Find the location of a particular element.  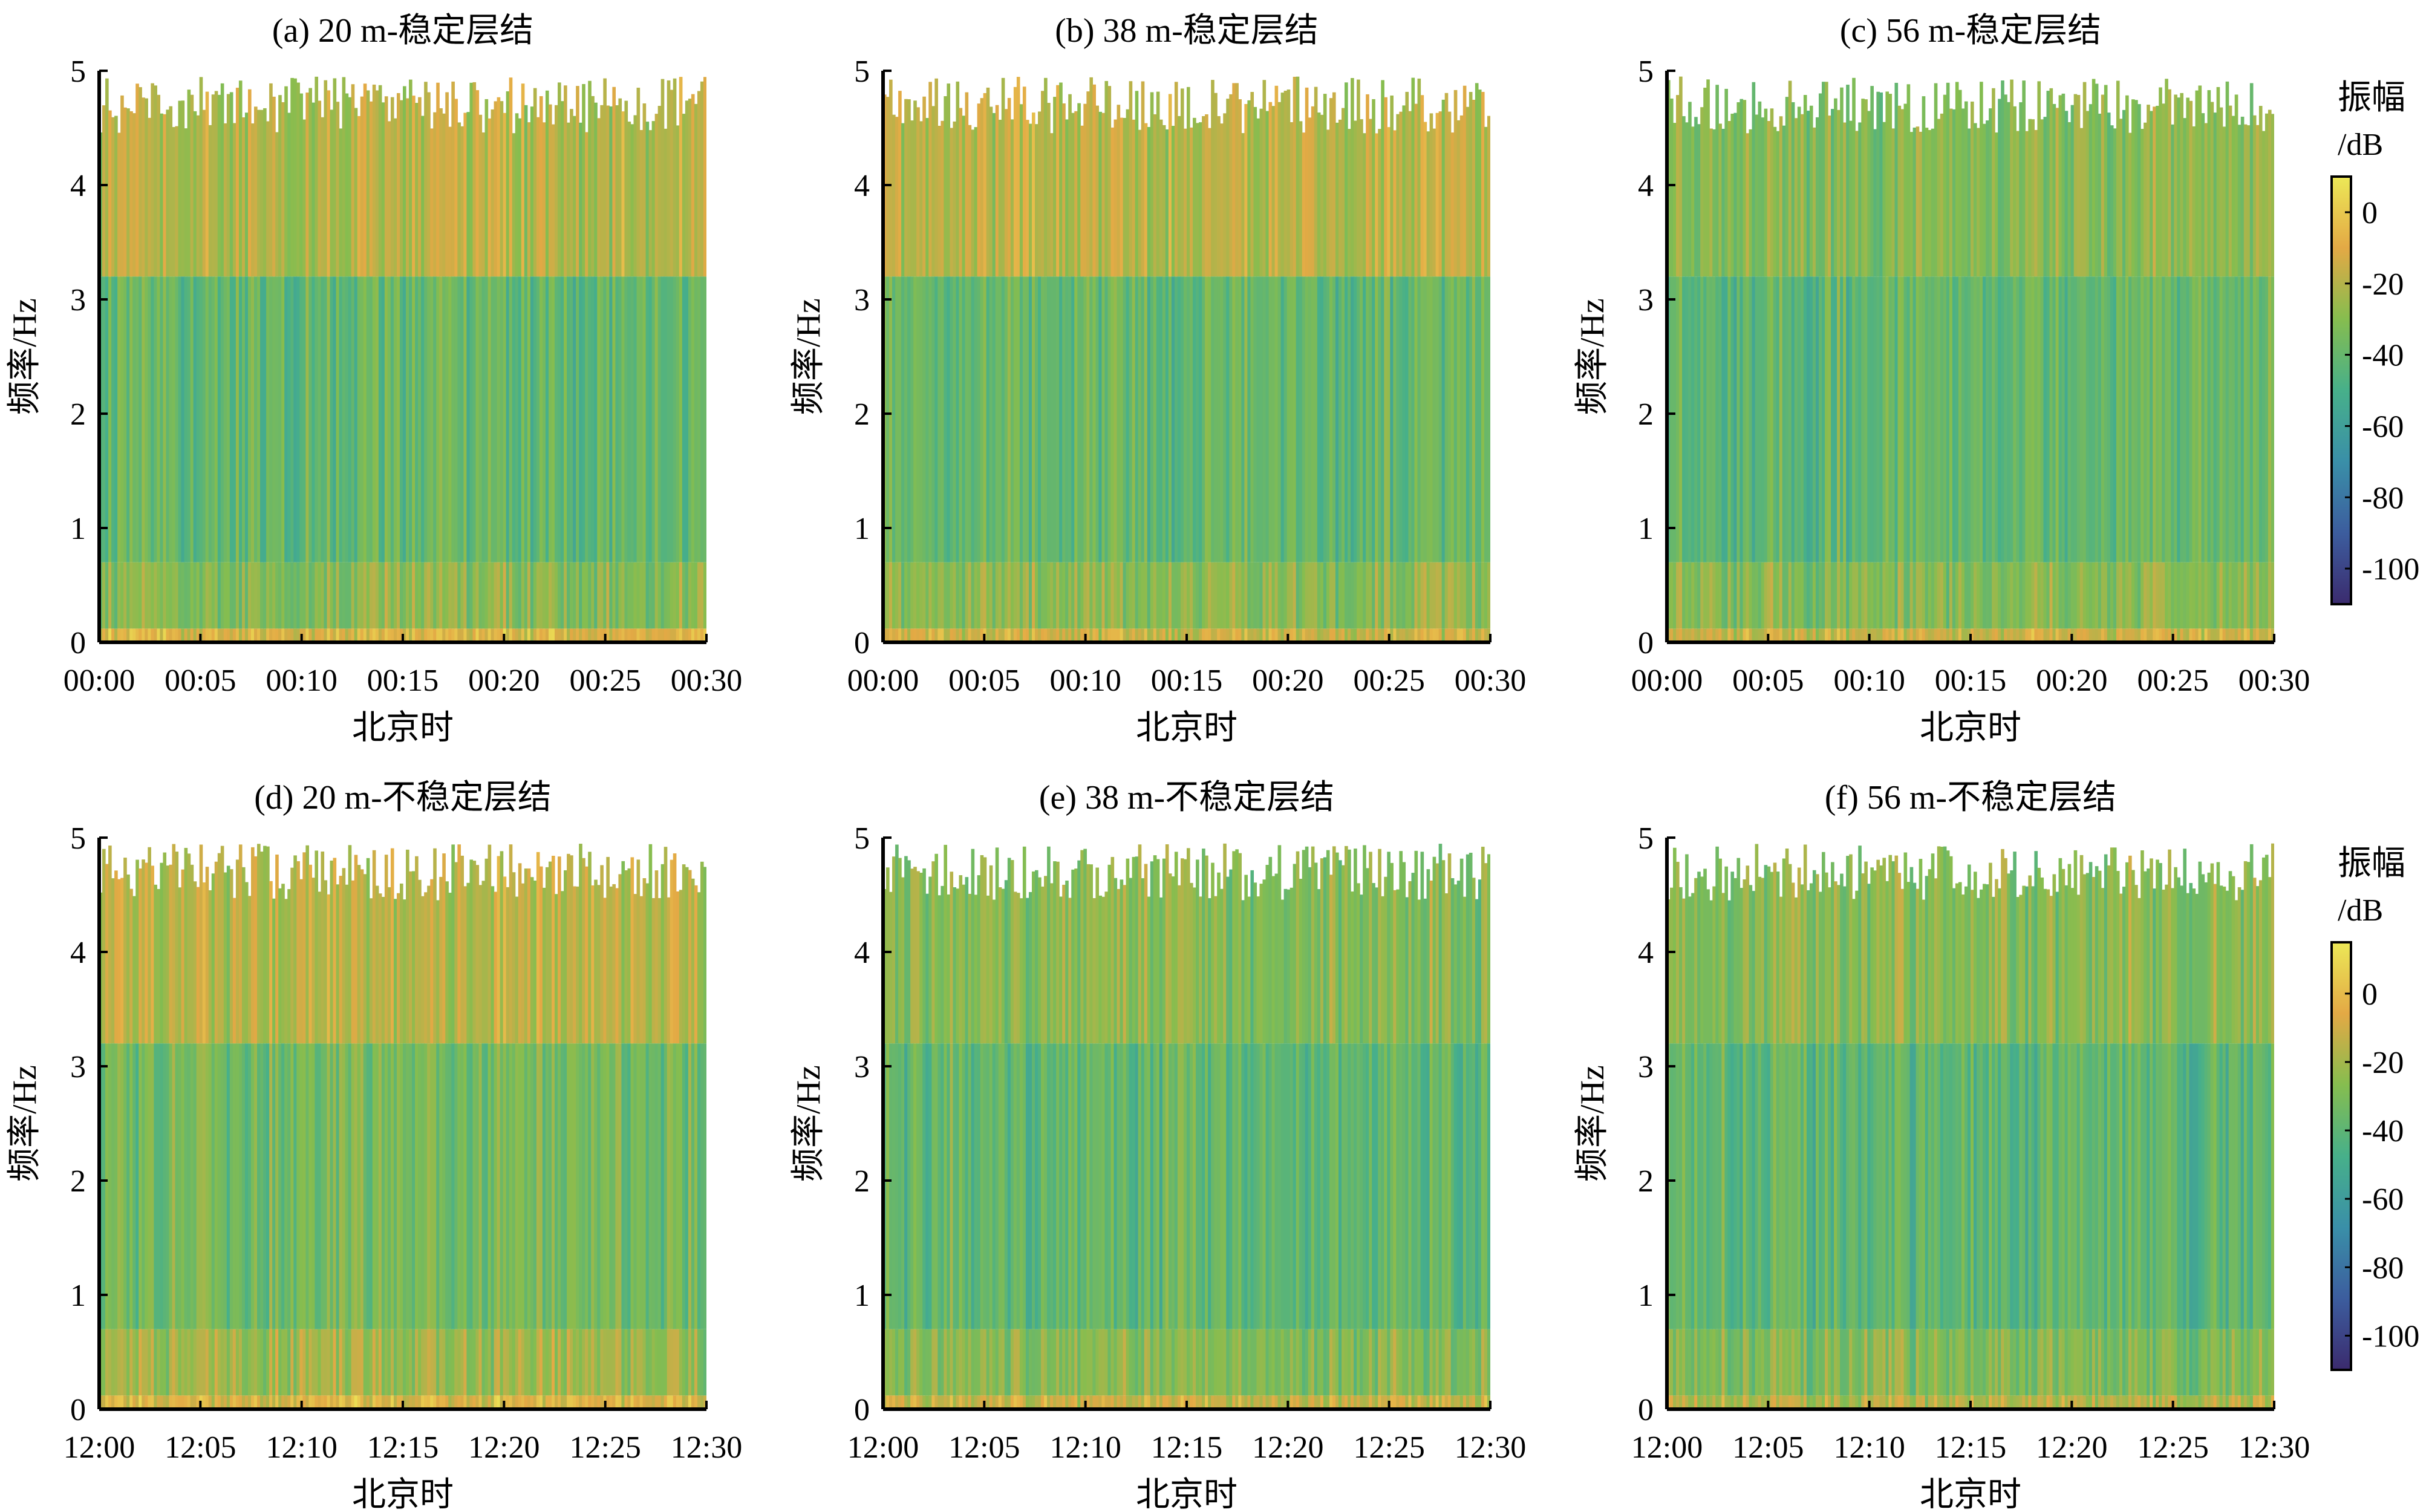

y-tick-label: 5 is located at coordinates (1646, 71).